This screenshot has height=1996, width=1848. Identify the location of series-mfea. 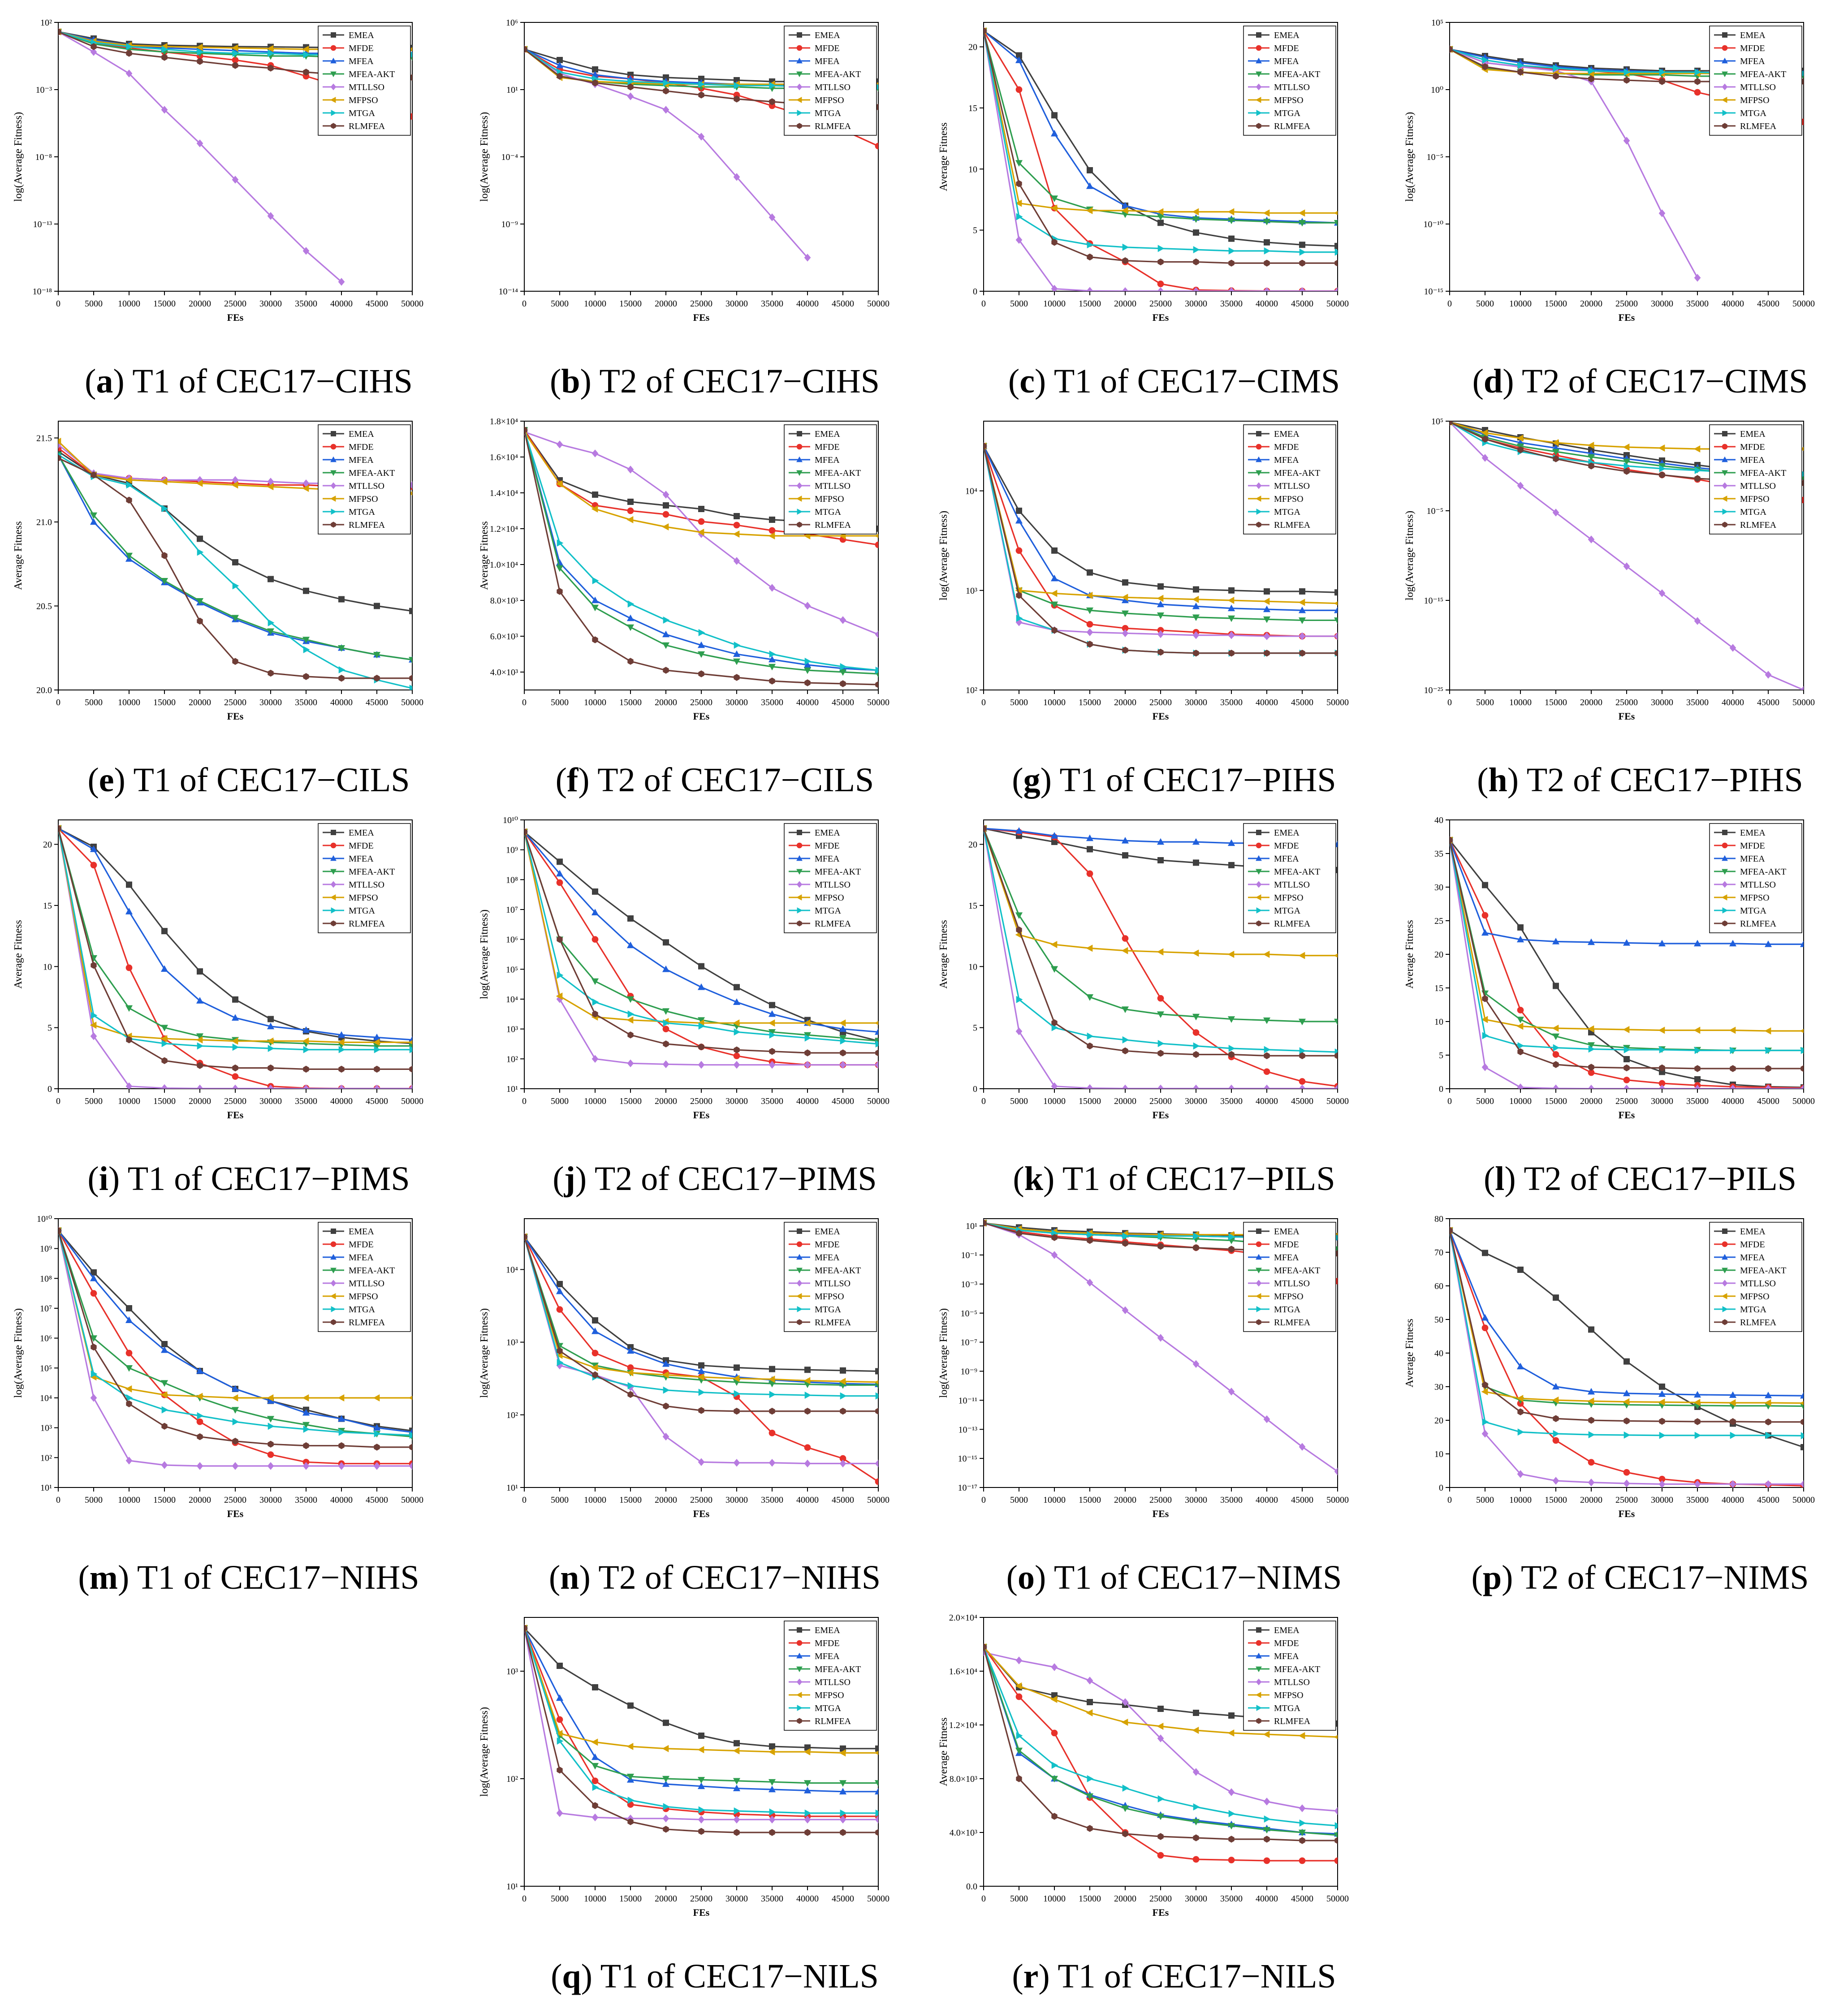
(701, 1709).